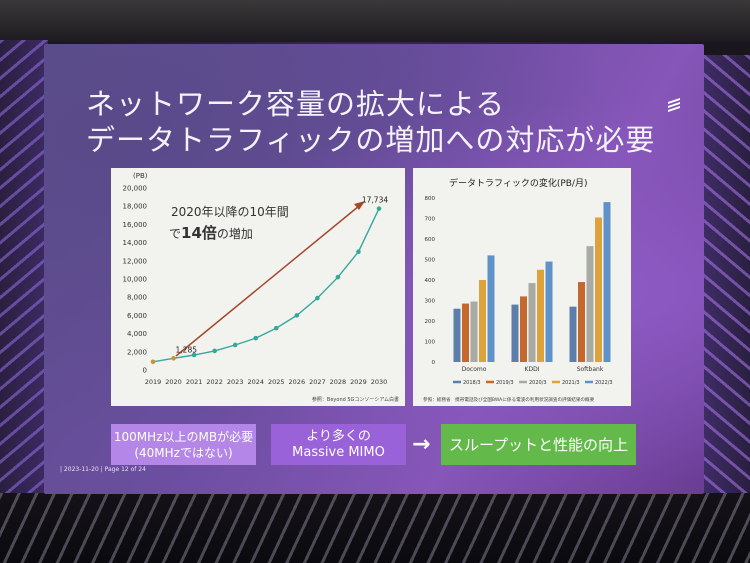  What do you see at coordinates (726, 275) in the screenshot?
I see `right-wall-pattern` at bounding box center [726, 275].